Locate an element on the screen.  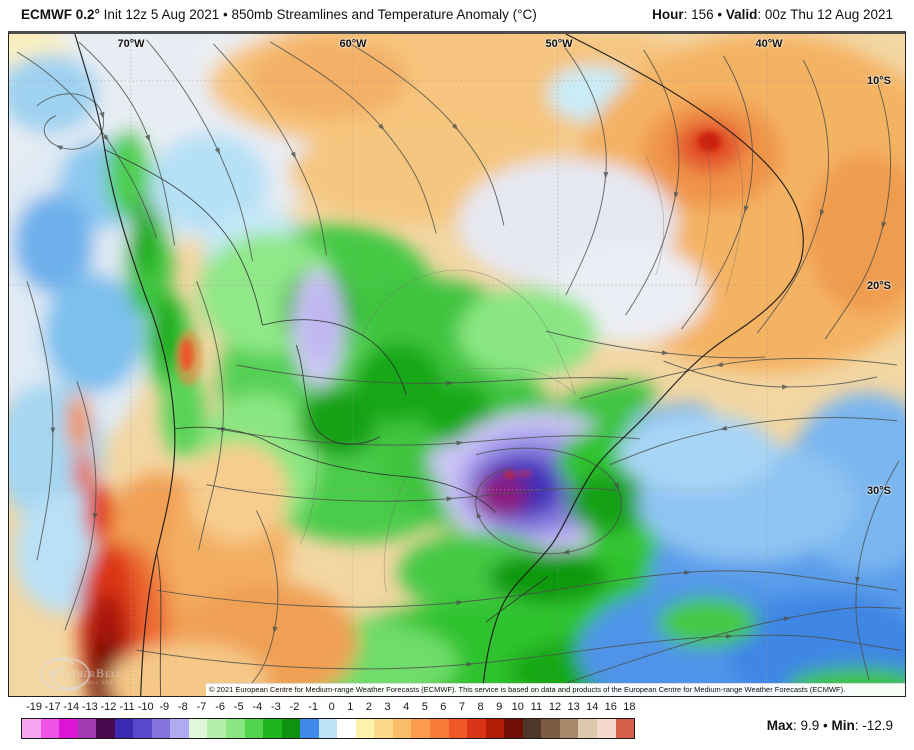
colorbar-label: -1 is located at coordinates (313, 707).